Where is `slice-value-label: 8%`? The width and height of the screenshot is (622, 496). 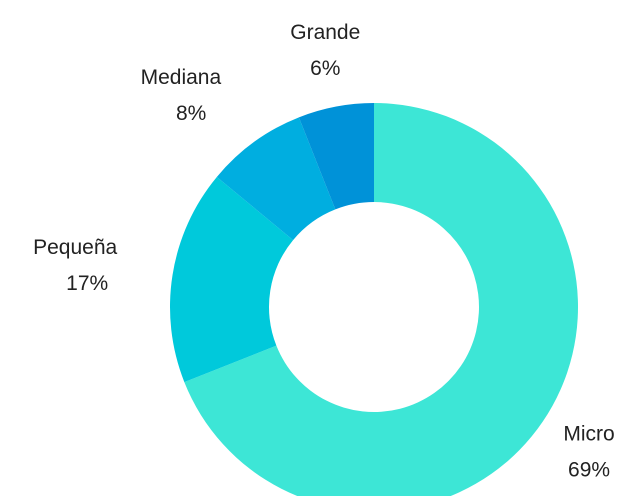 slice-value-label: 8% is located at coordinates (191, 113).